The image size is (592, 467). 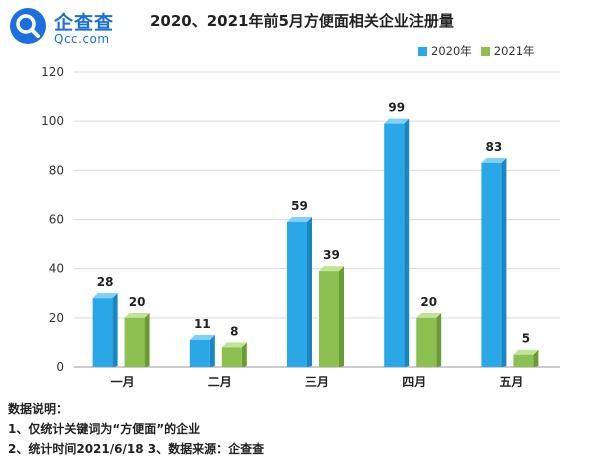 I want to click on logo: 企查查 Qcc.com, so click(x=70, y=28).